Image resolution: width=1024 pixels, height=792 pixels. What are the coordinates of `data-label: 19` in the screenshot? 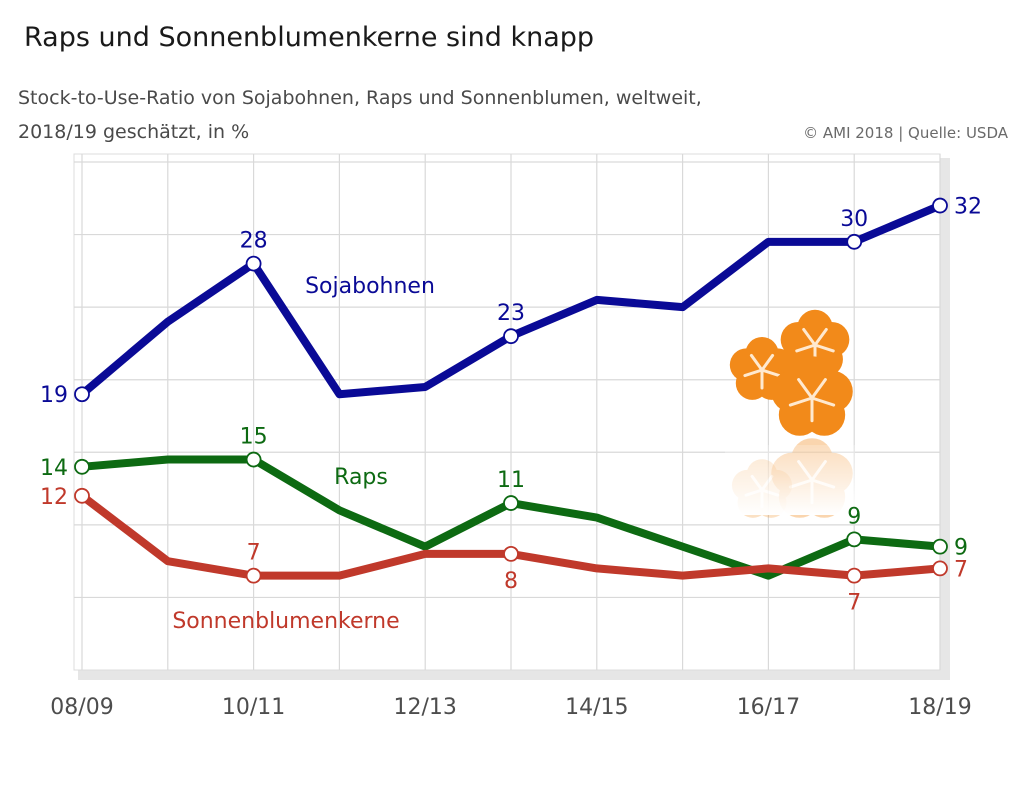 It's located at (54, 395).